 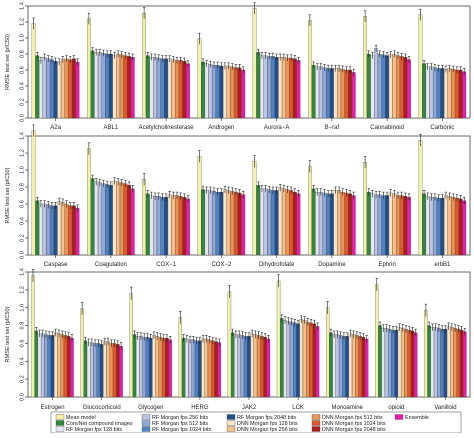 What do you see at coordinates (249, 408) in the screenshot?
I see `x-tick-label: JAK2` at bounding box center [249, 408].